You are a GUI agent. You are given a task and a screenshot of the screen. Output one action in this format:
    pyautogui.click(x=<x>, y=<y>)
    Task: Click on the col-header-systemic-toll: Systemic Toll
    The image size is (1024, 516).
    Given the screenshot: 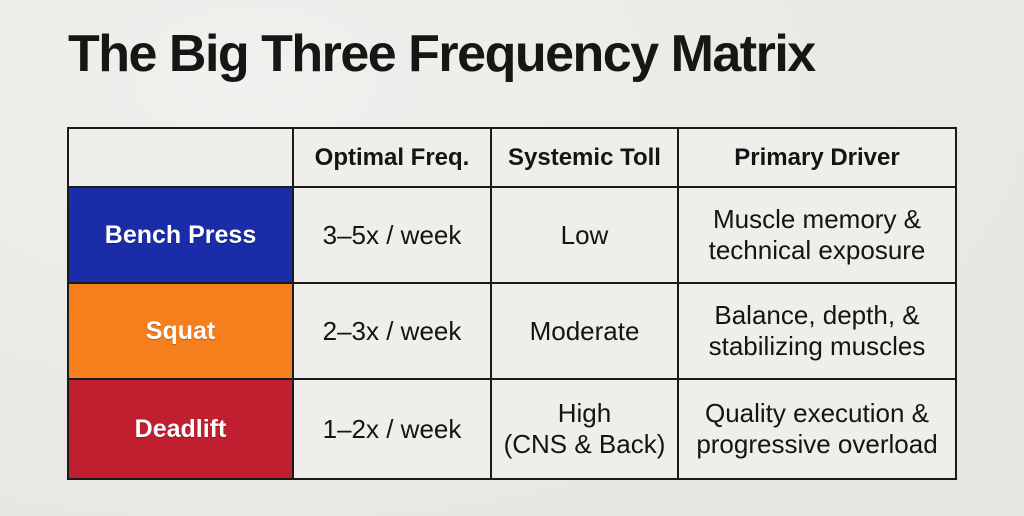 What is the action you would take?
    pyautogui.click(x=584, y=157)
    